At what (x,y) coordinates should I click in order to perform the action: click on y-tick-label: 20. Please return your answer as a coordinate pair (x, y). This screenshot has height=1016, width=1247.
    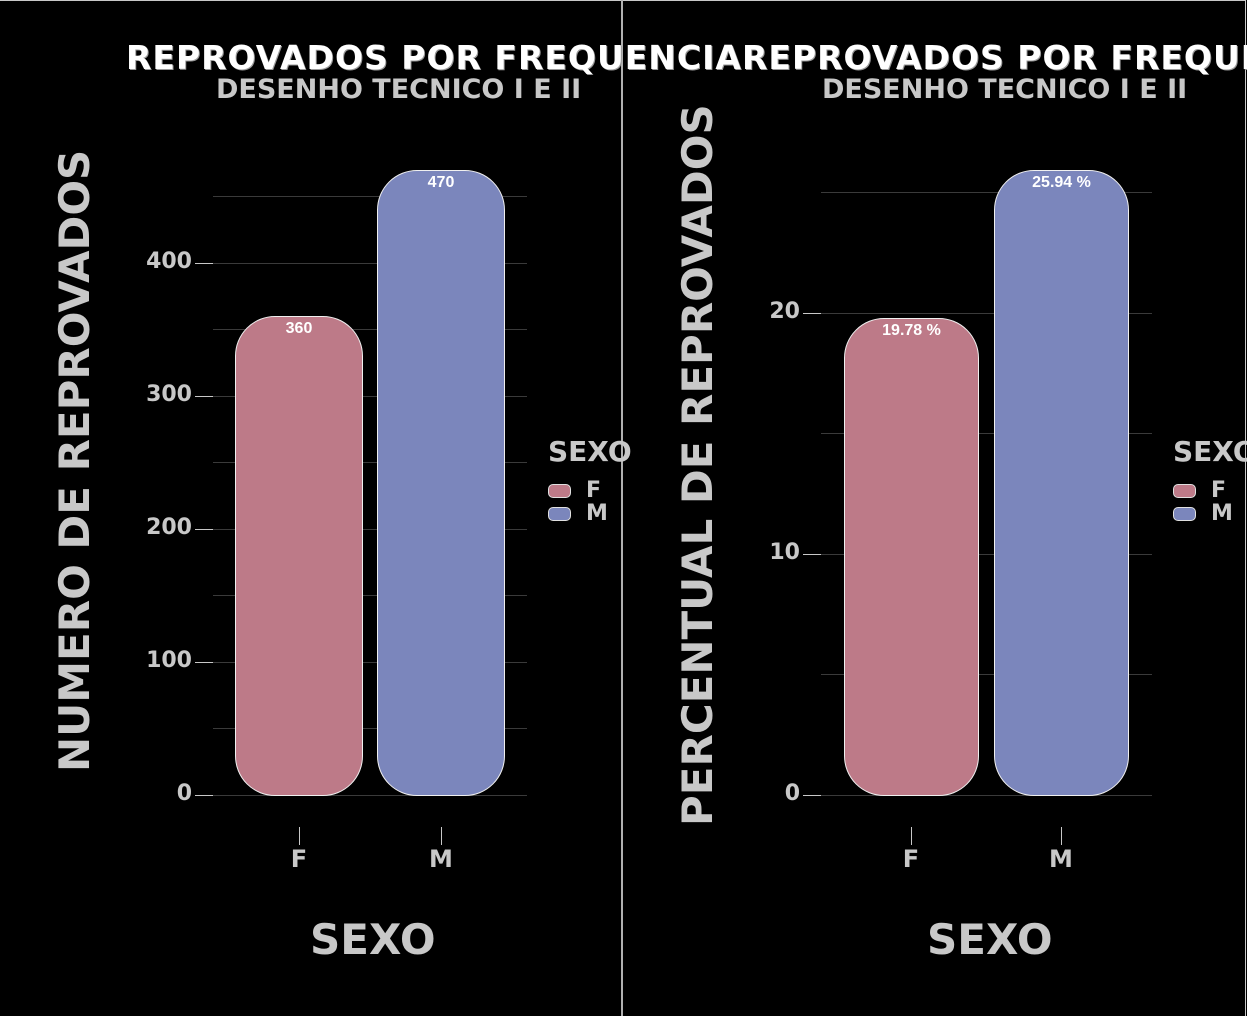
    Looking at the image, I should click on (784, 311).